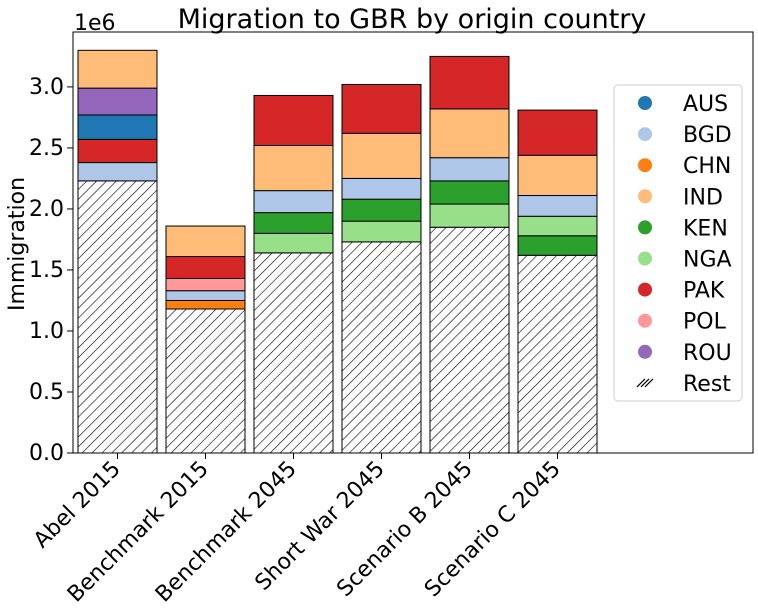 This screenshot has height=614, width=758. Describe the element at coordinates (645, 289) in the screenshot. I see `legend-marker-pak` at that location.